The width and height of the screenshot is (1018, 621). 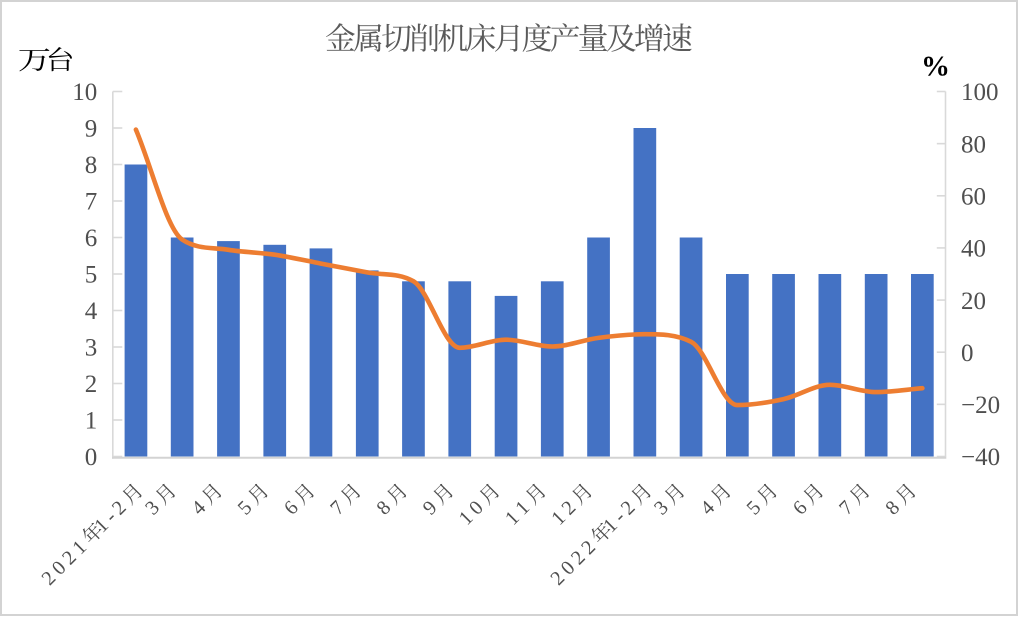 What do you see at coordinates (91, 165) in the screenshot?
I see `svg-text: 8` at bounding box center [91, 165].